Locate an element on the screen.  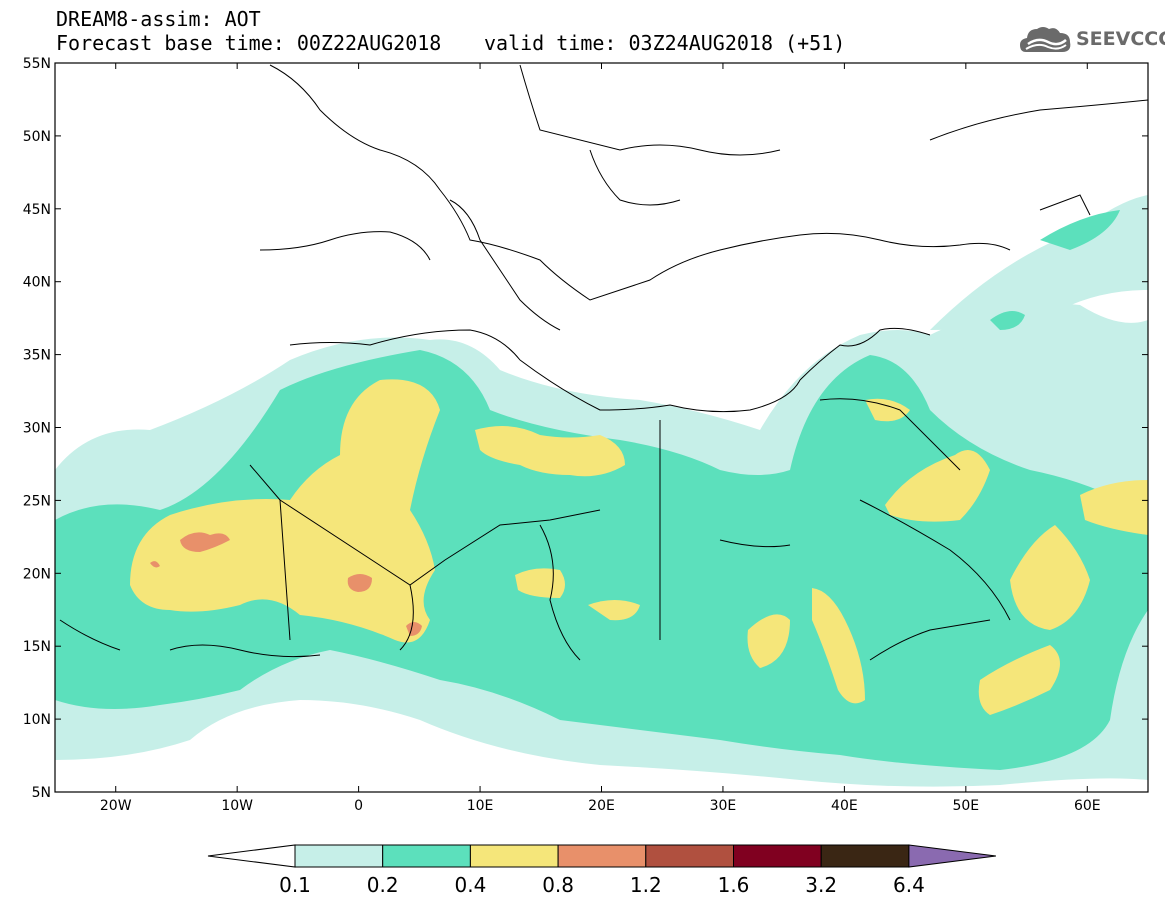
lon-tick-label: 20W is located at coordinates (116, 806).